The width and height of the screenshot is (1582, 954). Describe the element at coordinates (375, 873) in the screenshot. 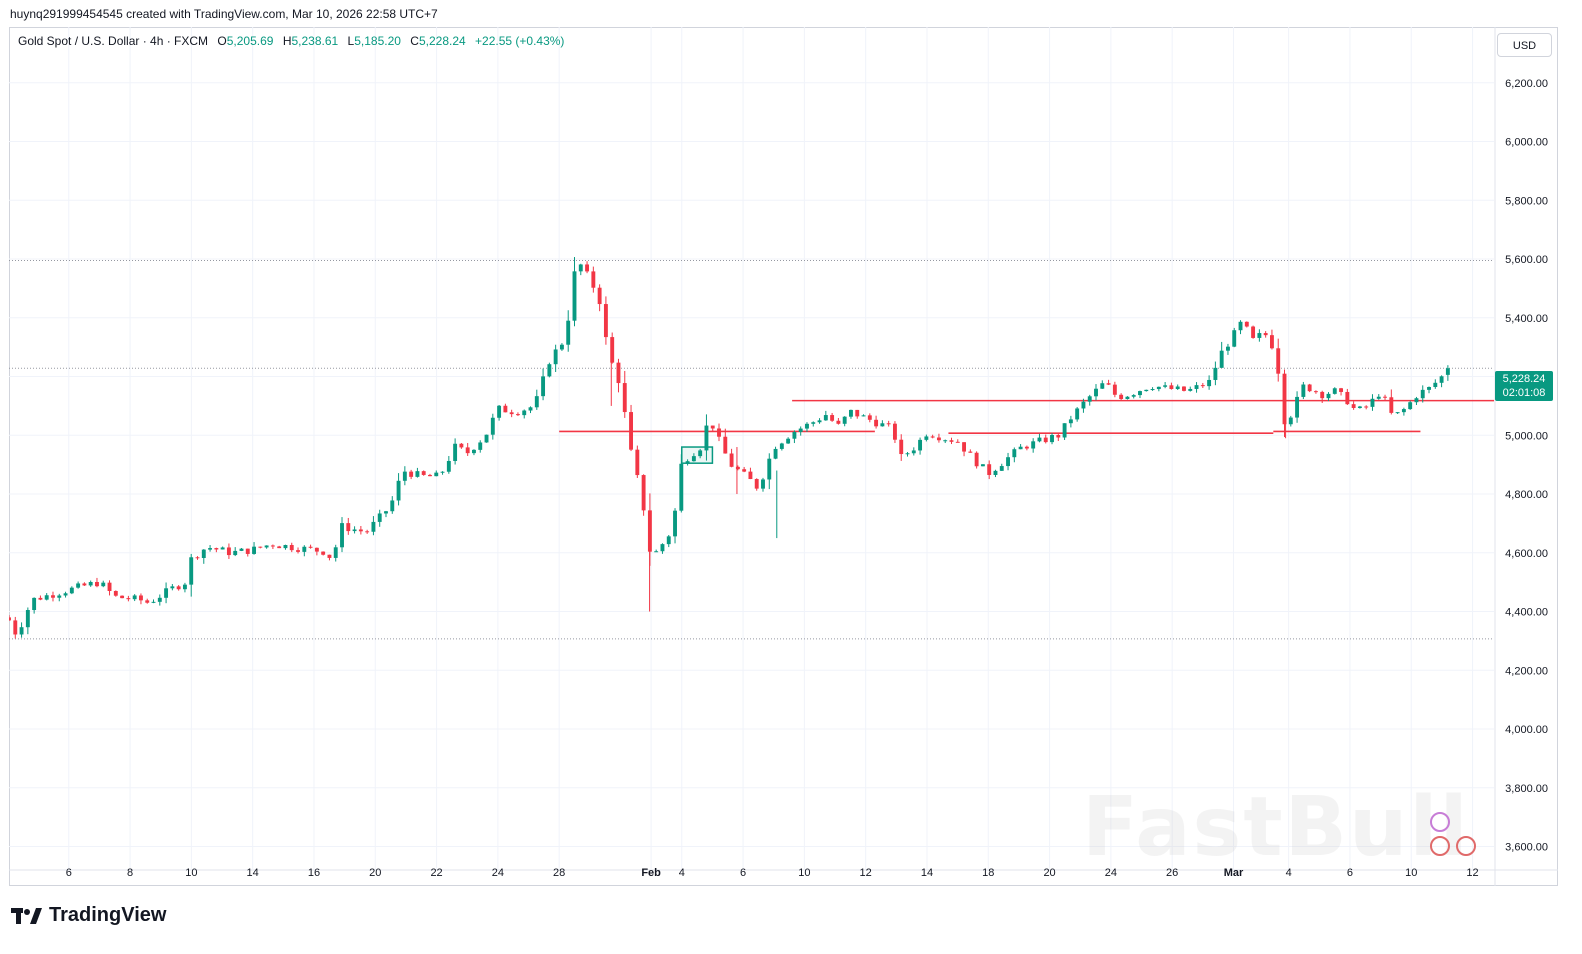

I see `x-tick-label: 20` at that location.